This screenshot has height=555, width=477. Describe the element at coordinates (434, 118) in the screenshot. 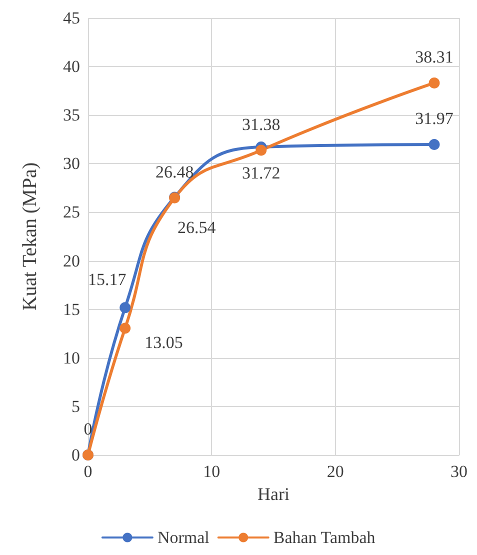

I see `data-label: 31.97` at that location.